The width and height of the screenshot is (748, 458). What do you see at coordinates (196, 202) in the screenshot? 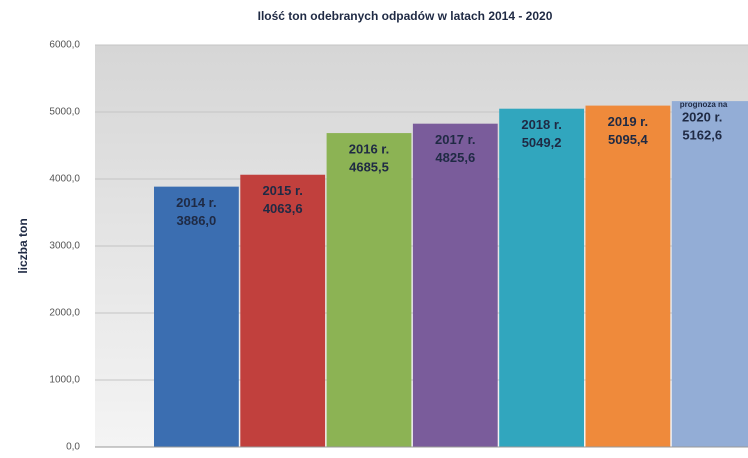
I see `category-label: 2014 r.` at bounding box center [196, 202].